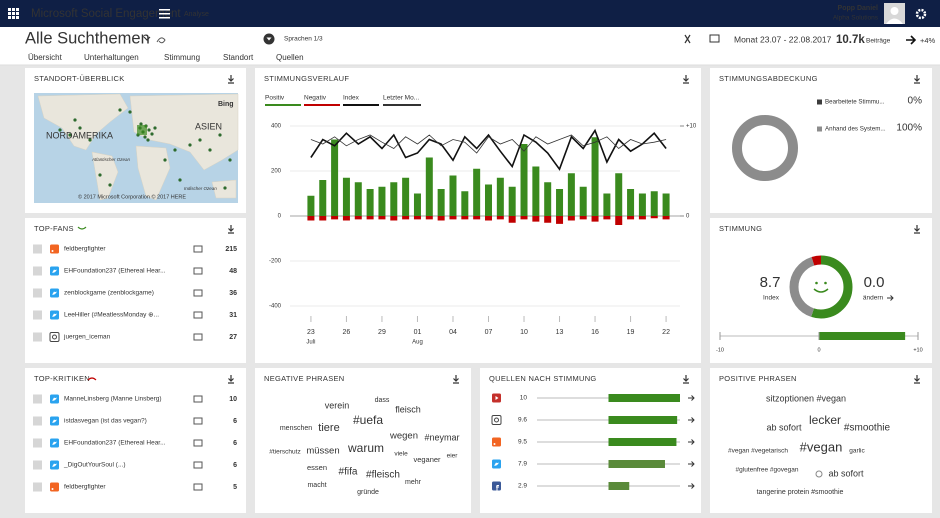 This screenshot has width=940, height=518. What do you see at coordinates (233, 337) in the screenshot?
I see `author-post-count: 27` at bounding box center [233, 337].